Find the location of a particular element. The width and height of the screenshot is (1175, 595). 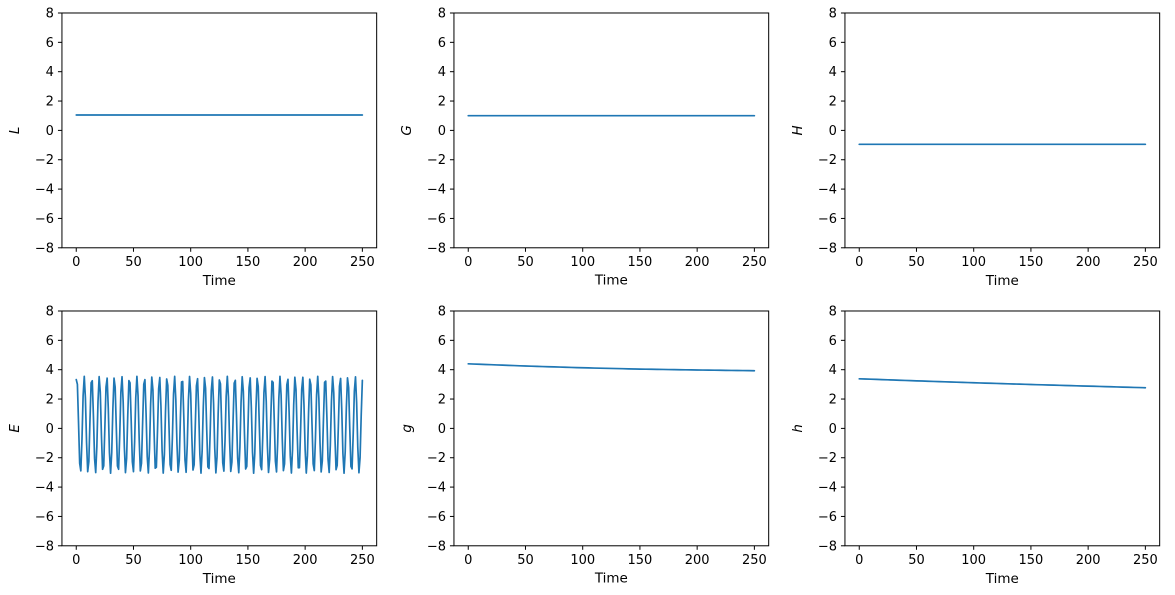

data-line-E is located at coordinates (219, 424).